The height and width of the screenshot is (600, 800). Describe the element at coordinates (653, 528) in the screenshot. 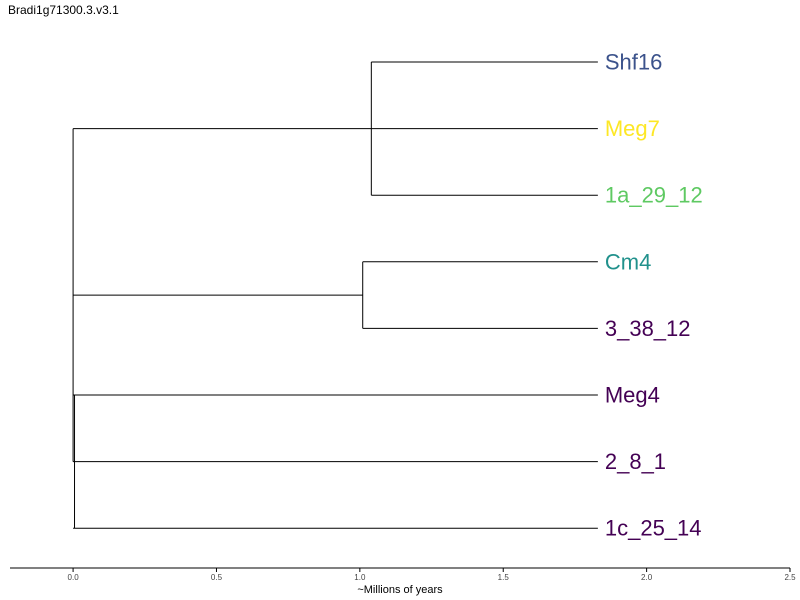

I see `leaf-label: 1c_25_14` at that location.